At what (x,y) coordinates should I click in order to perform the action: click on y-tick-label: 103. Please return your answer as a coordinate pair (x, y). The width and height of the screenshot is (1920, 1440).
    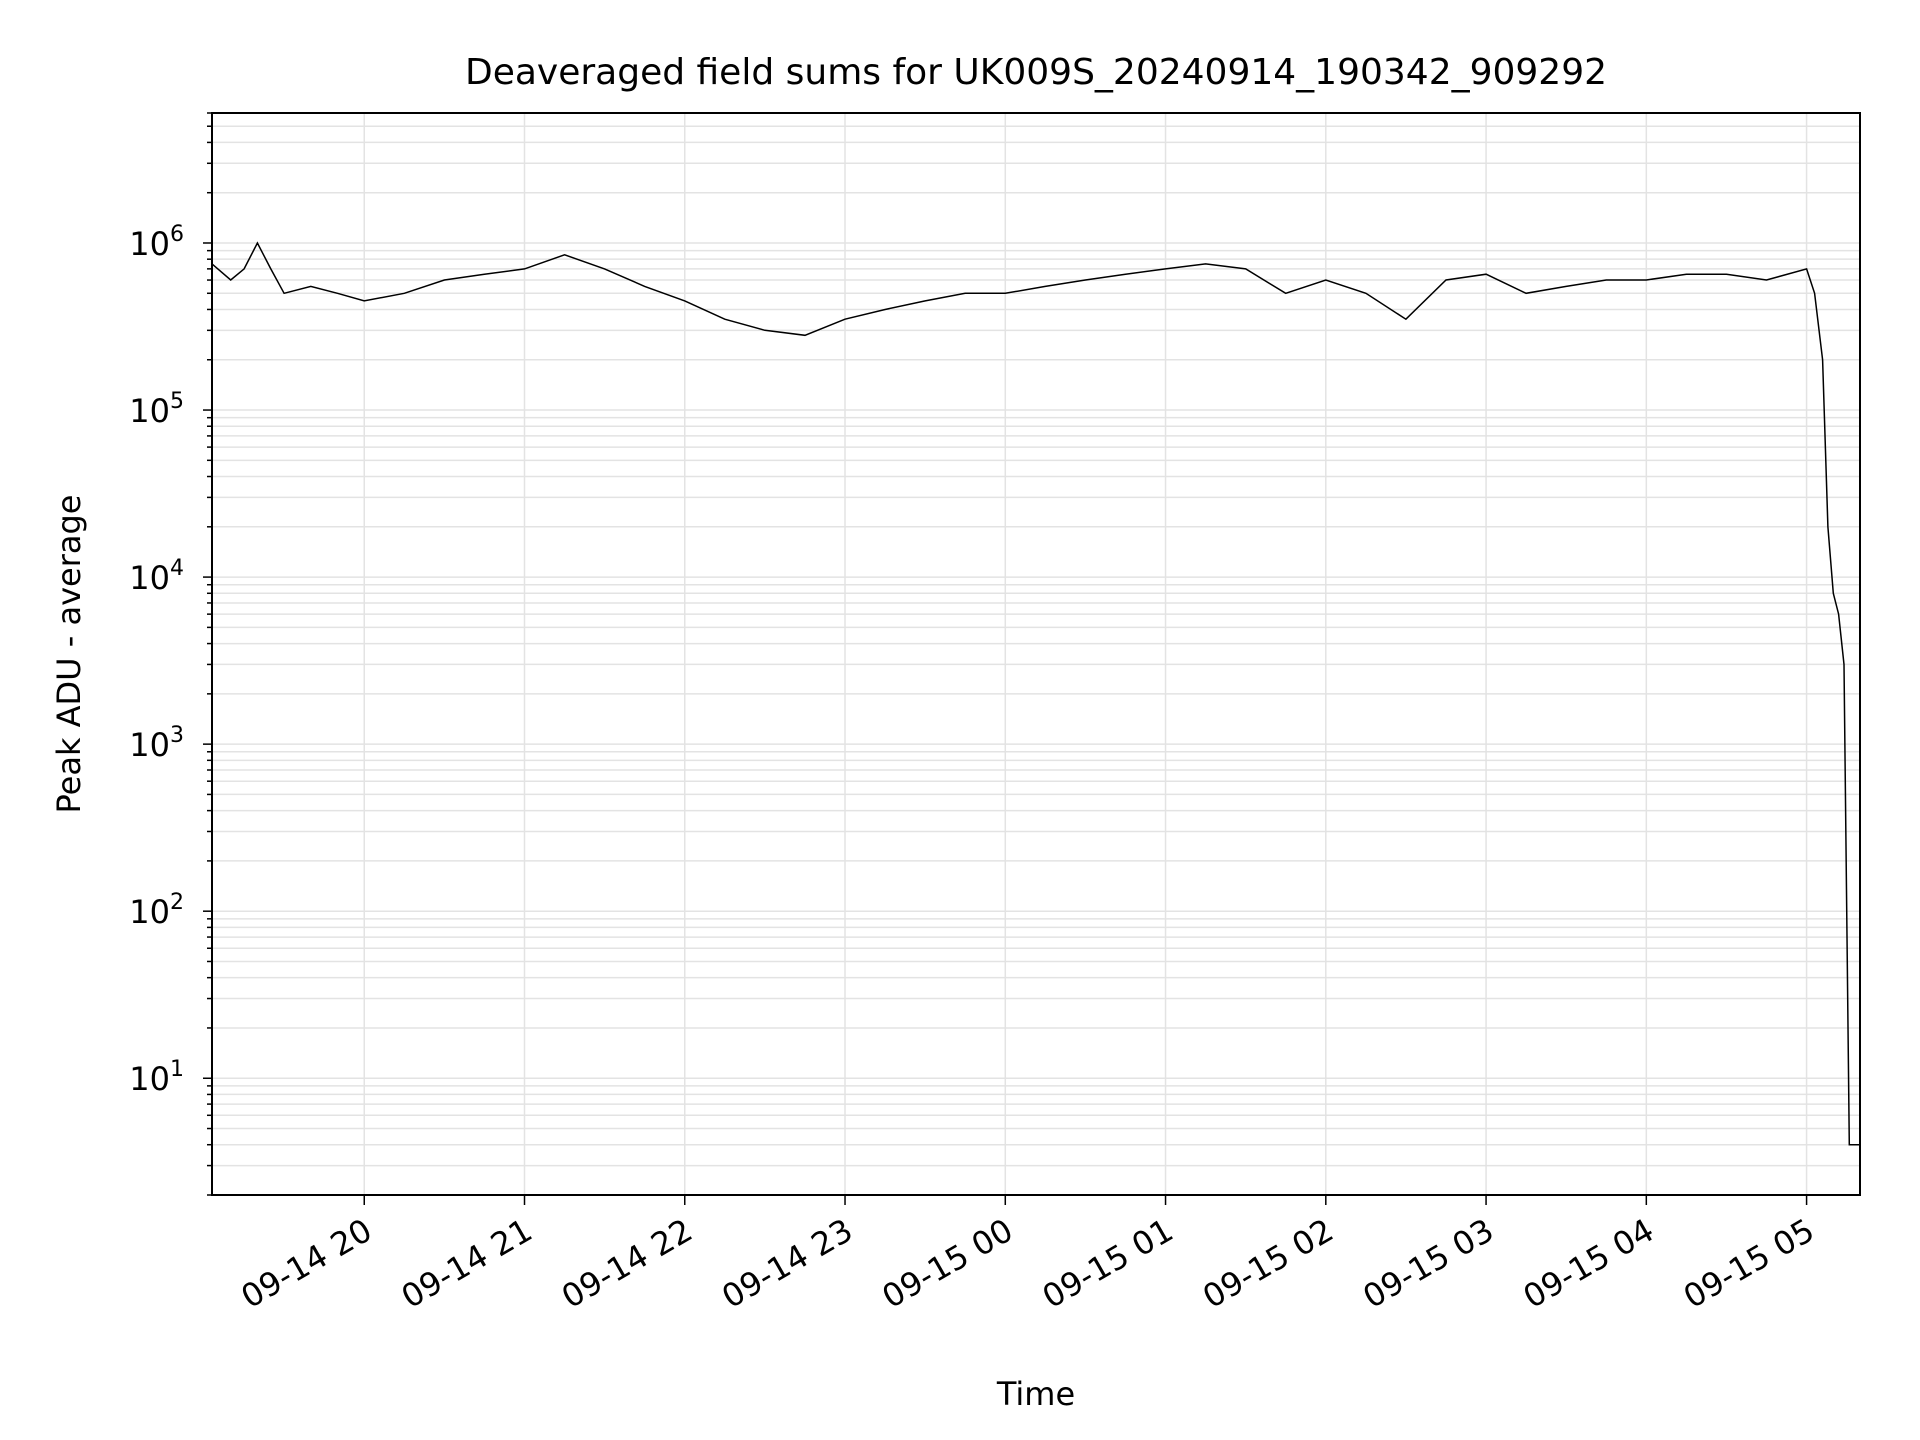
    Looking at the image, I should click on (156, 743).